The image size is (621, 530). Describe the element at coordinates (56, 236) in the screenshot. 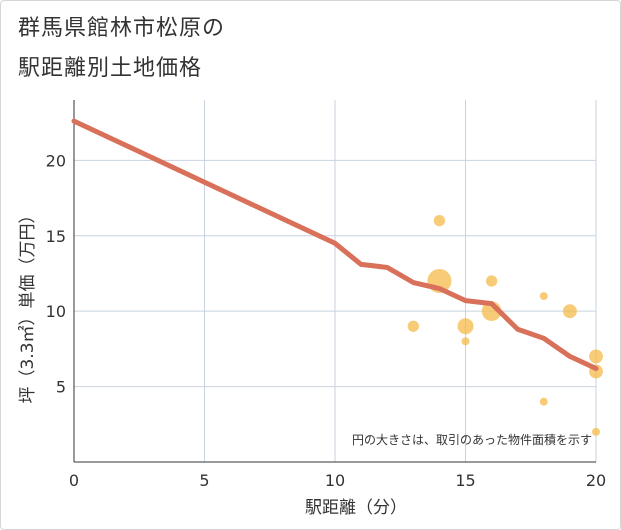

I see `y-tick-label: 15` at that location.